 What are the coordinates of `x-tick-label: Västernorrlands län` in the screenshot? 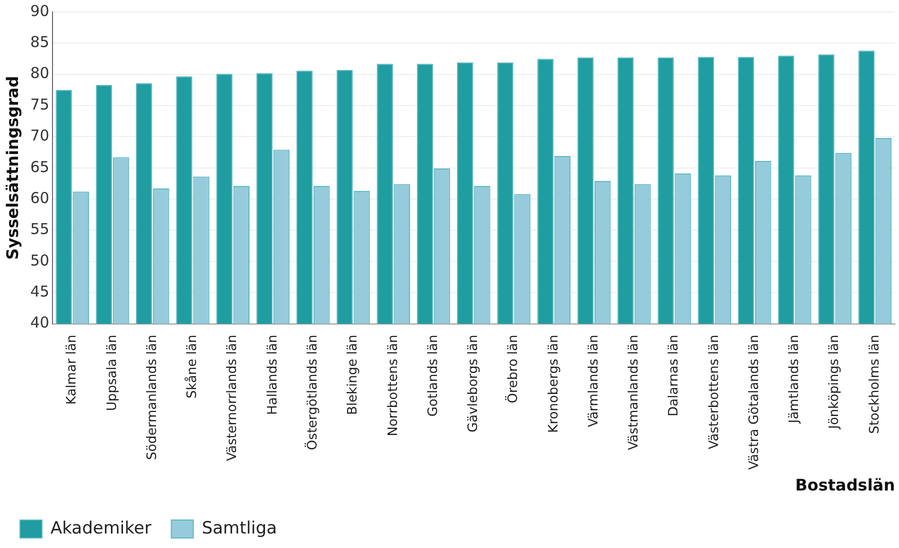 It's located at (232, 398).